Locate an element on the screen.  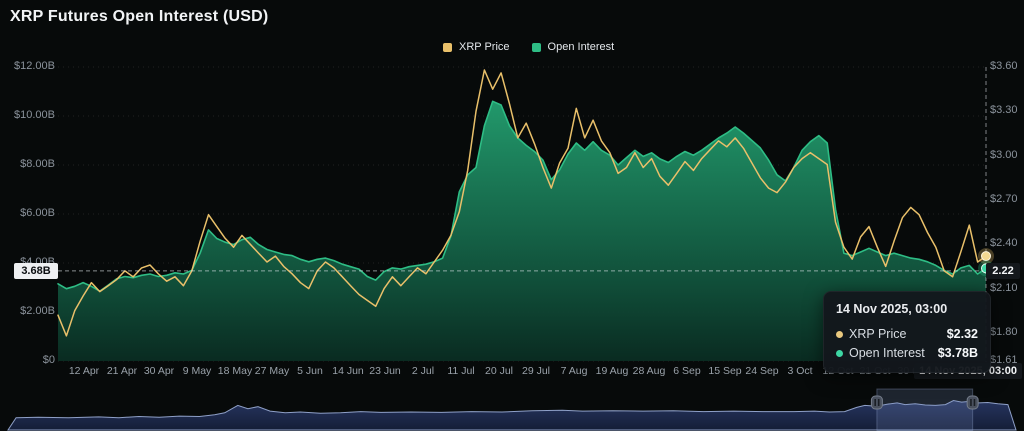
x-axis-label: 2 Jul is located at coordinates (423, 371).